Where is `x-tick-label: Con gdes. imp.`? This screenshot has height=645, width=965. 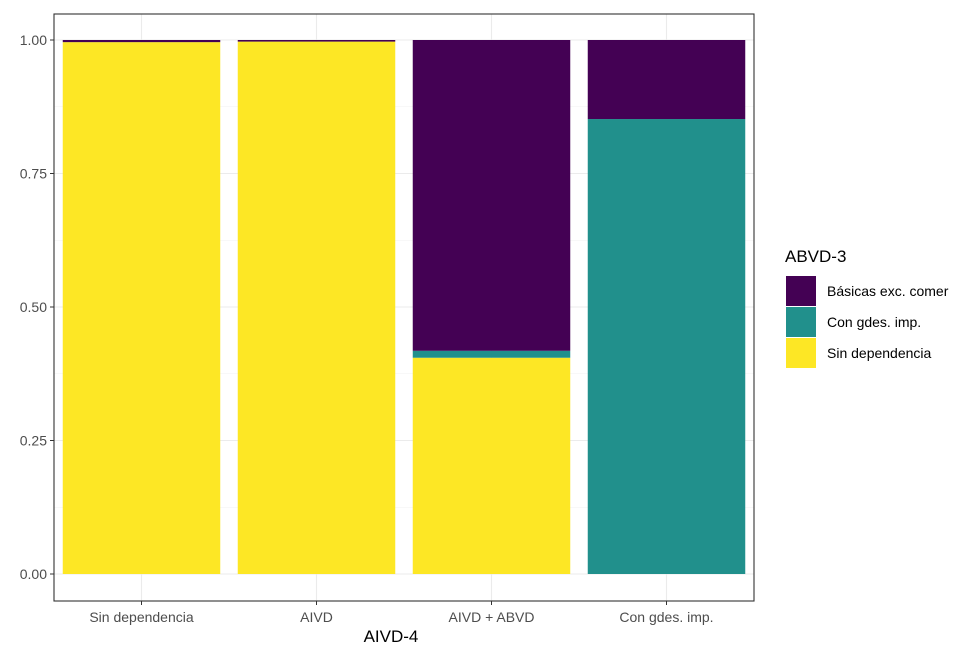 x-tick-label: Con gdes. imp. is located at coordinates (666, 617).